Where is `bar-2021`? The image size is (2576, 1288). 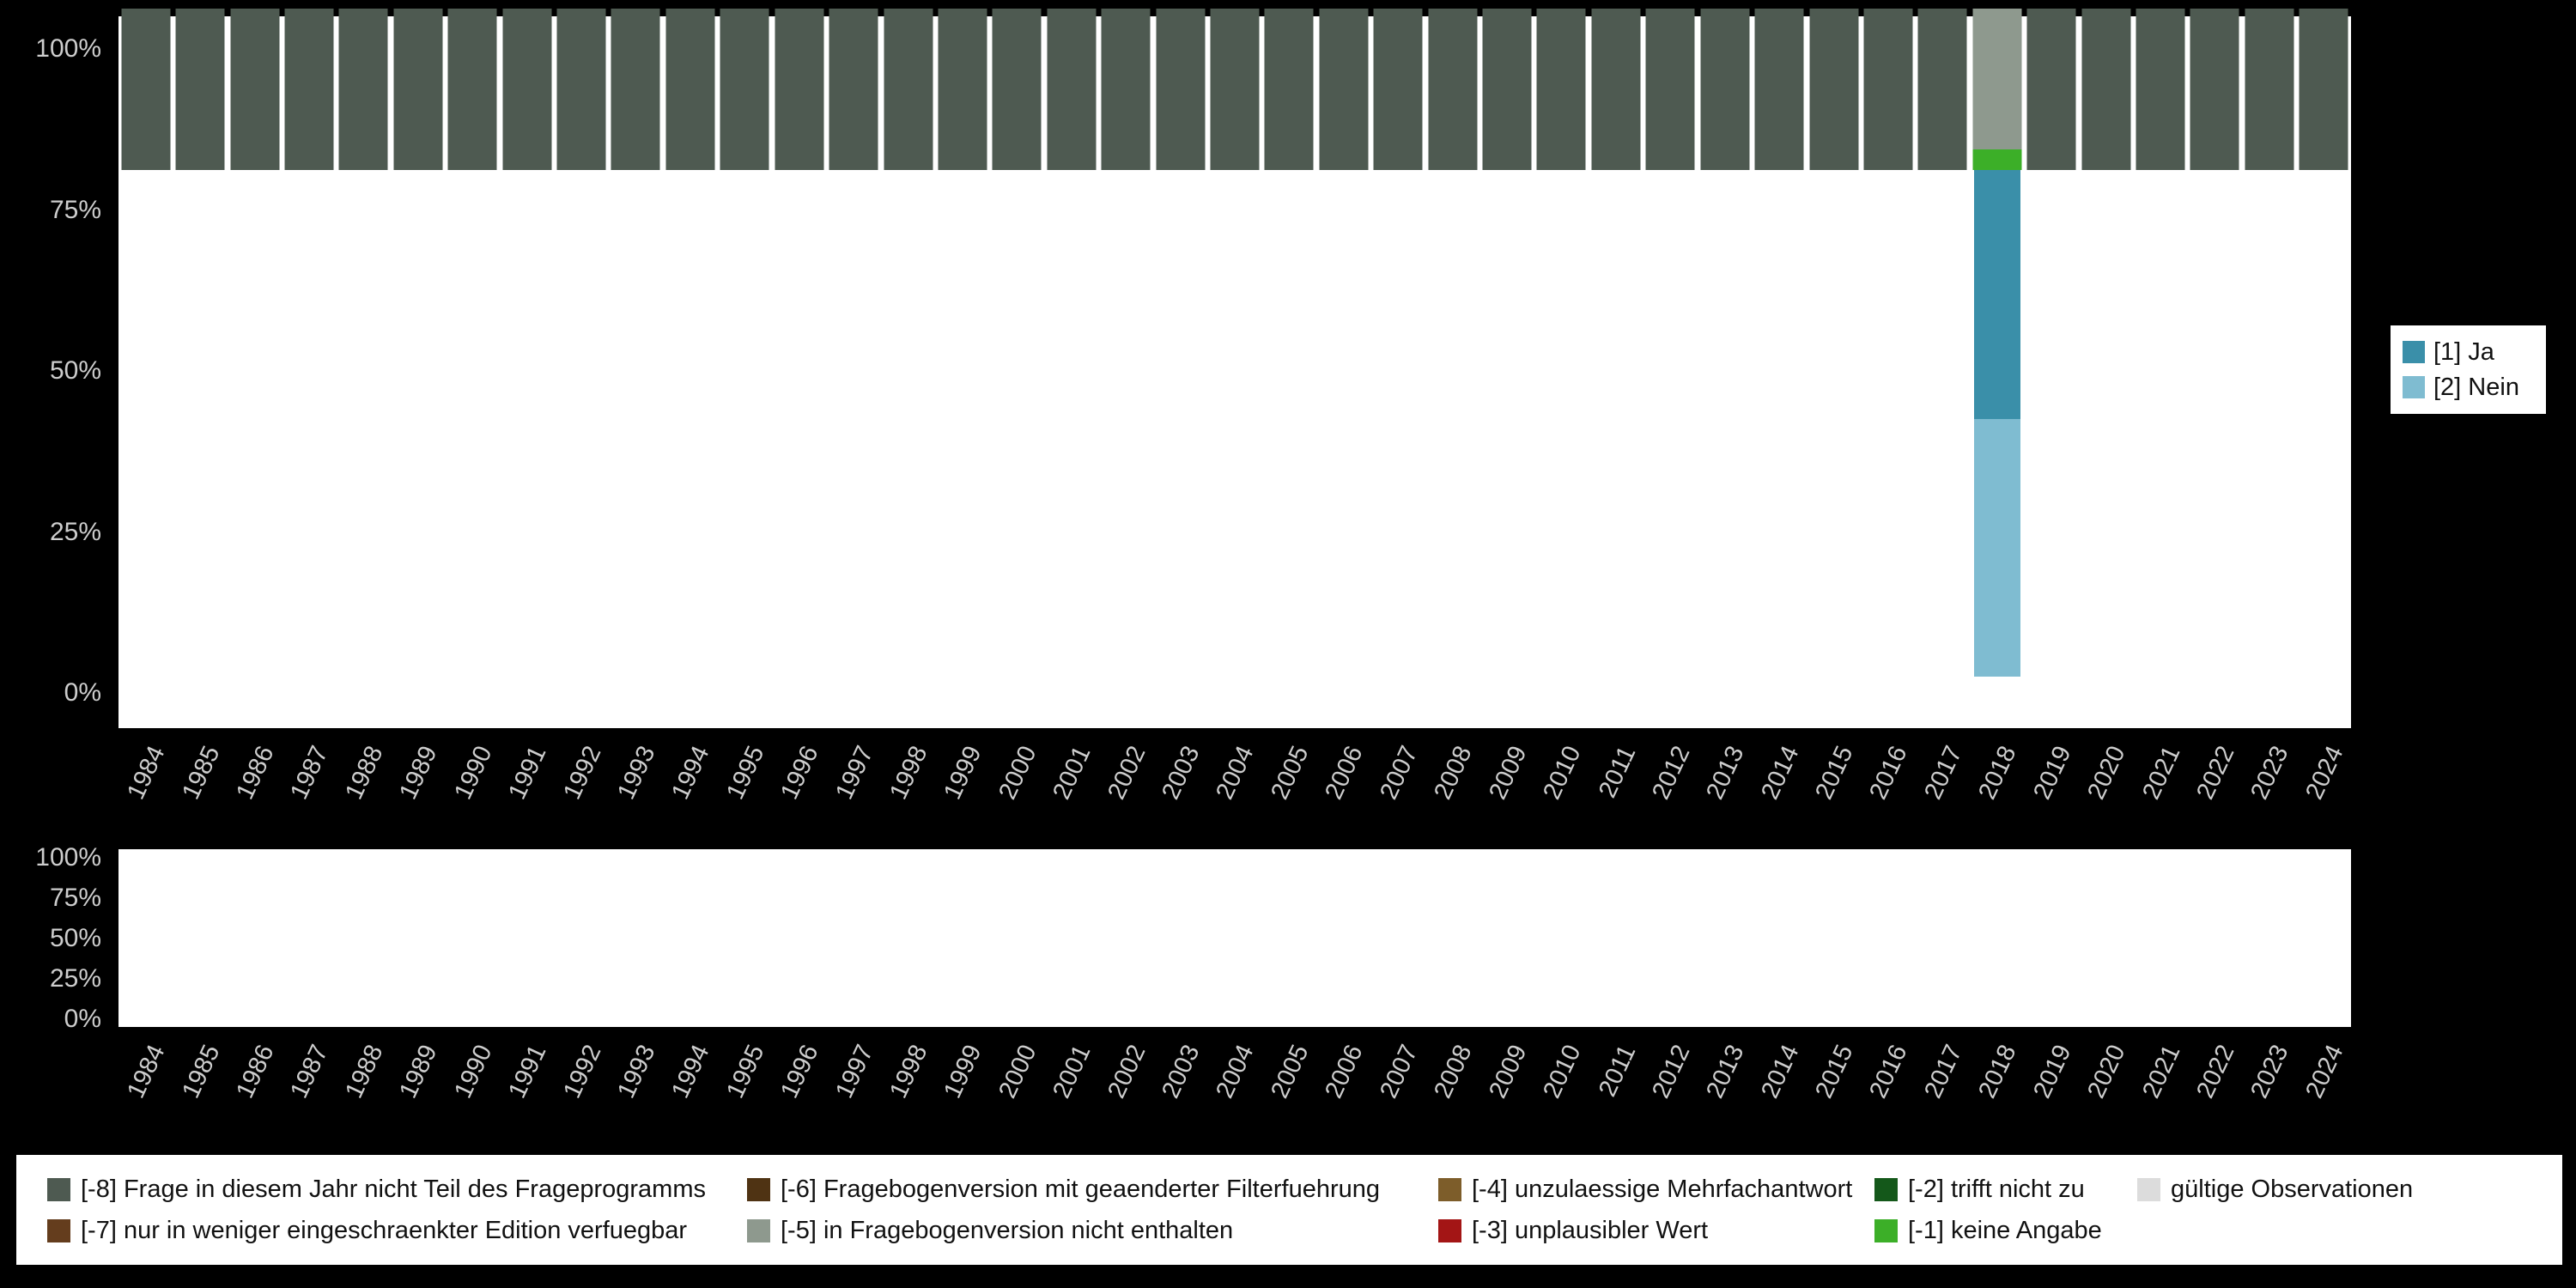
bar-2021 is located at coordinates (2160, 90).